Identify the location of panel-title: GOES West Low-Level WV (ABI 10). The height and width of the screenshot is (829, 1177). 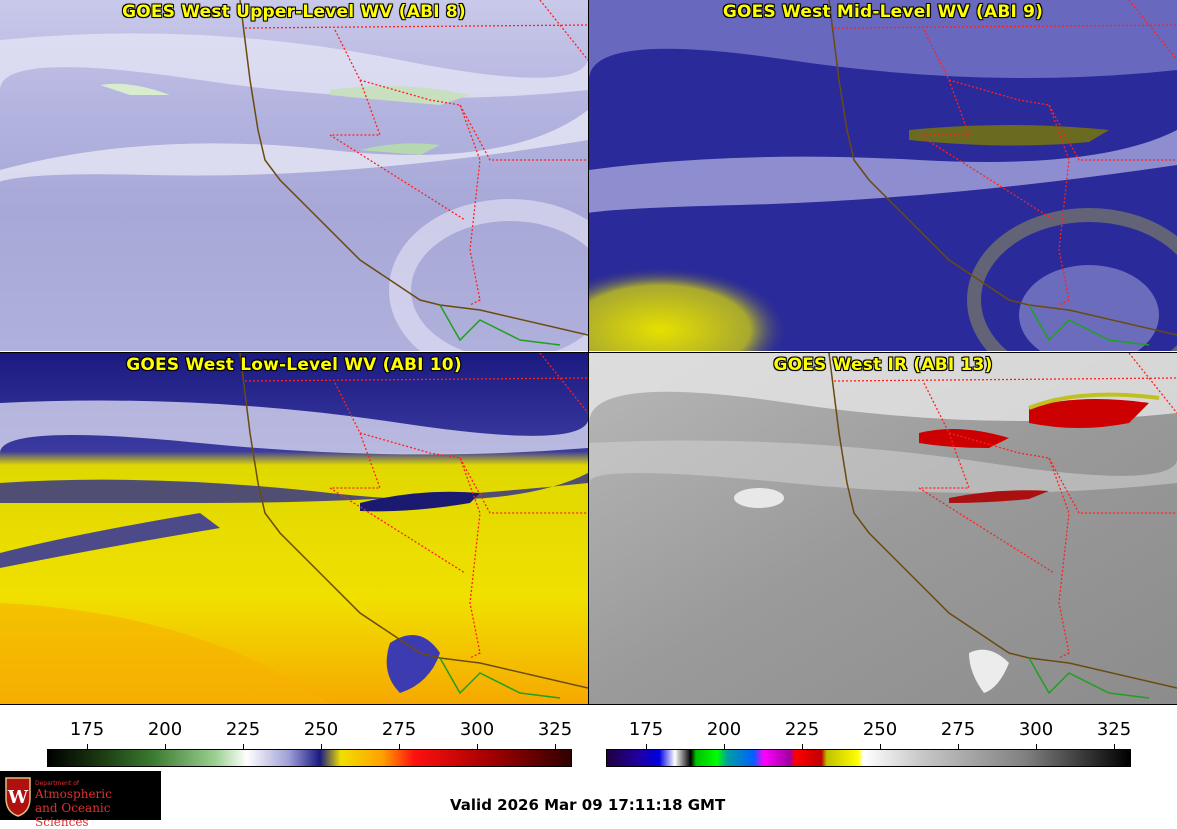
(294, 365).